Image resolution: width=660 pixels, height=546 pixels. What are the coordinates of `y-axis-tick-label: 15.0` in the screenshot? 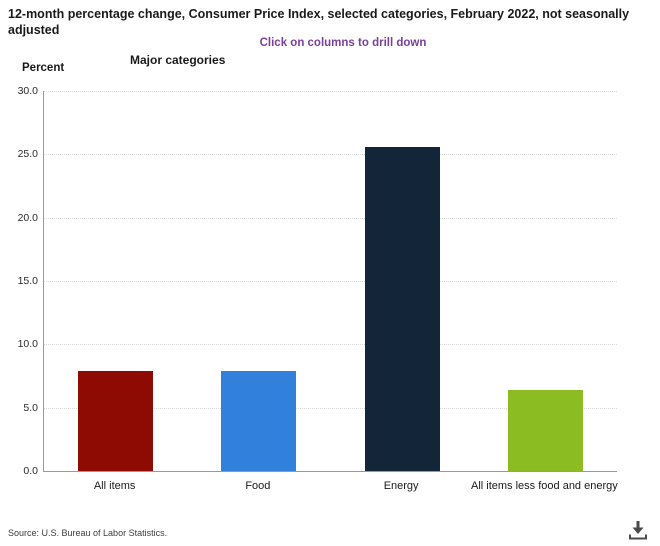 It's located at (27, 281).